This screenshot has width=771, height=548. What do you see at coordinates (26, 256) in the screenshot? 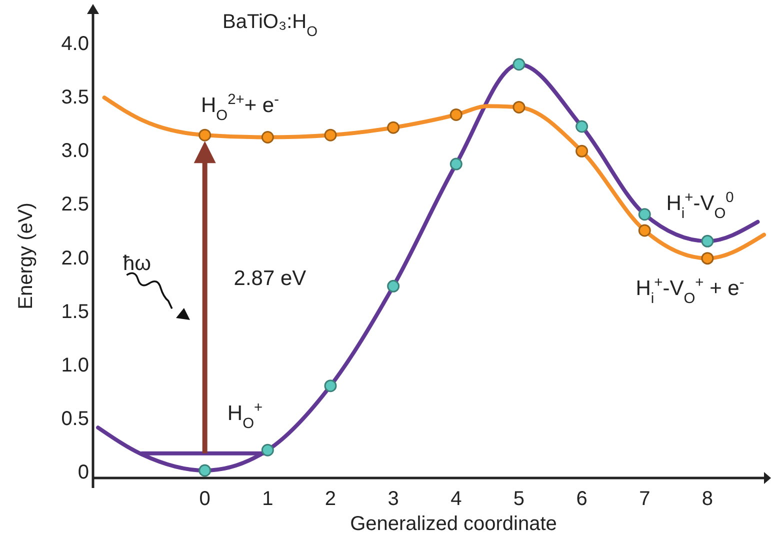
I see `y-axis-title: Energy (eV)` at bounding box center [26, 256].